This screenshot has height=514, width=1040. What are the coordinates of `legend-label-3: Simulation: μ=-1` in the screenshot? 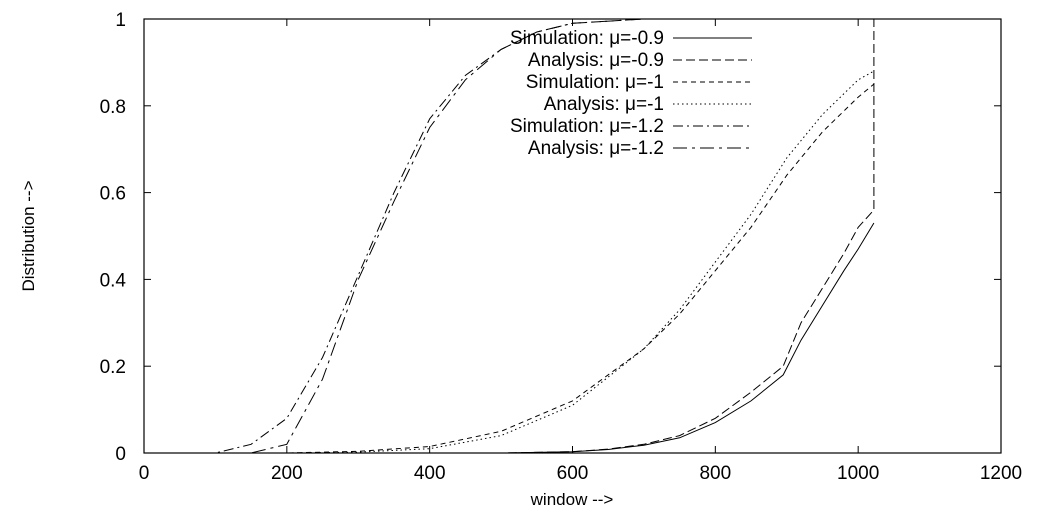 It's located at (595, 82).